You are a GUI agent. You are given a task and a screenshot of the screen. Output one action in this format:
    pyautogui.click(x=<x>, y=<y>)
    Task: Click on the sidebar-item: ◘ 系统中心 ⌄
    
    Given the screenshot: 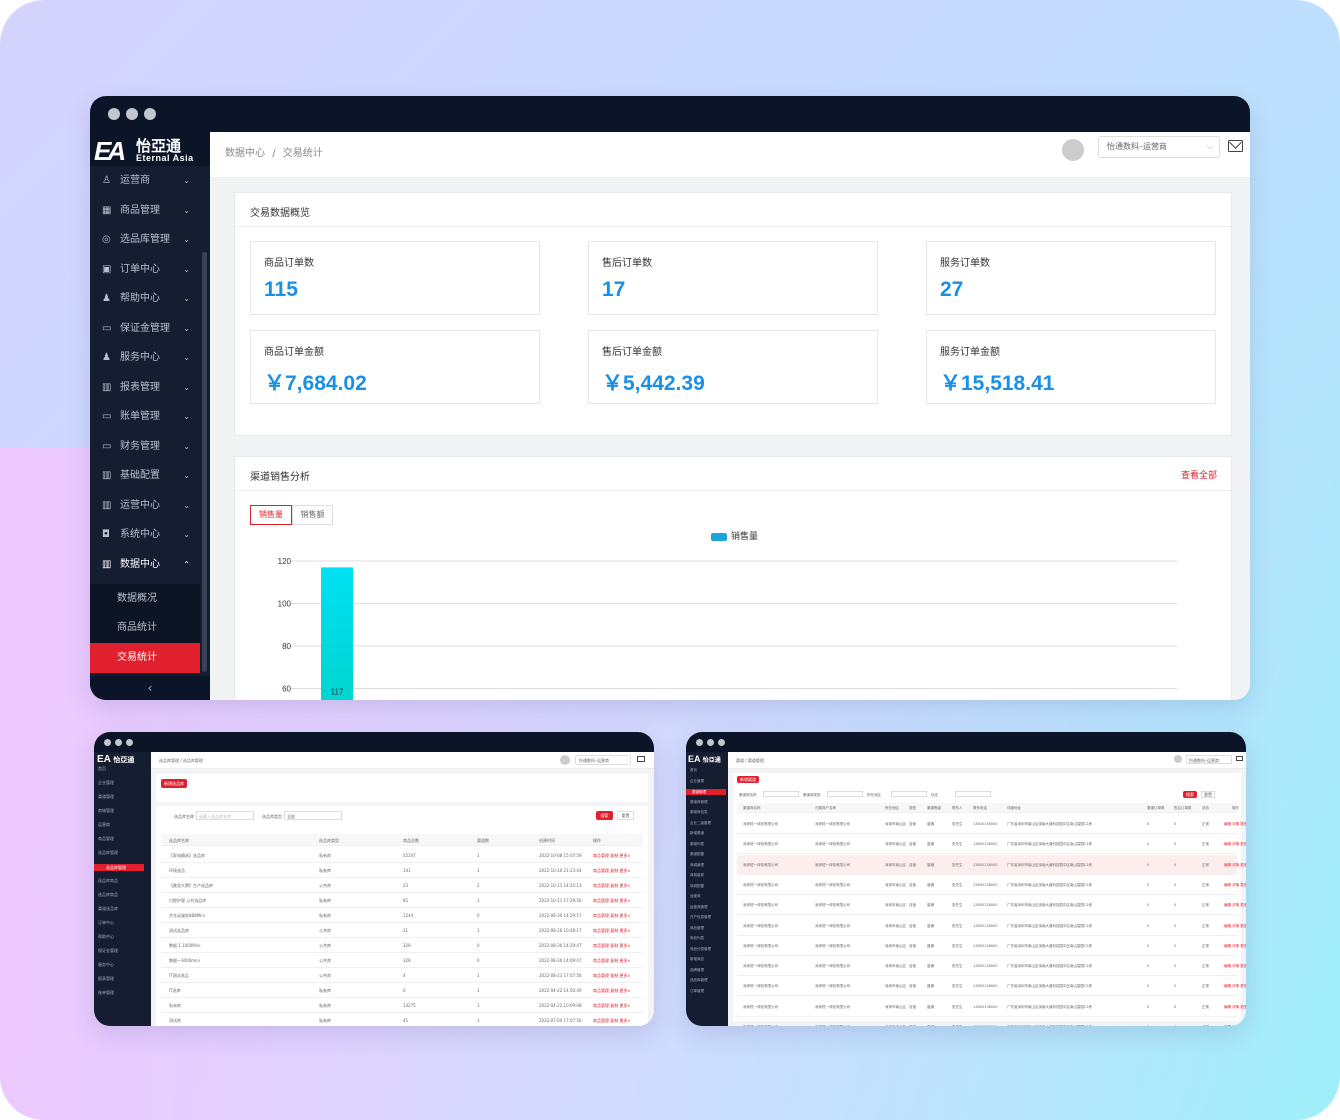 What is the action you would take?
    pyautogui.click(x=145, y=535)
    